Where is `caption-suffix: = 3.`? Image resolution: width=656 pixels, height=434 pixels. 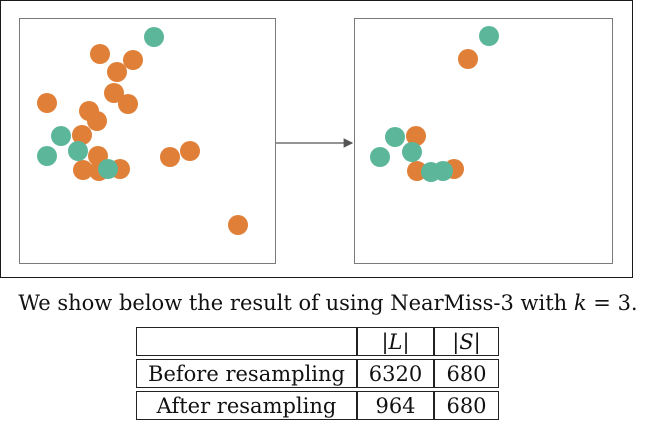
caption-suffix: = 3. is located at coordinates (615, 303).